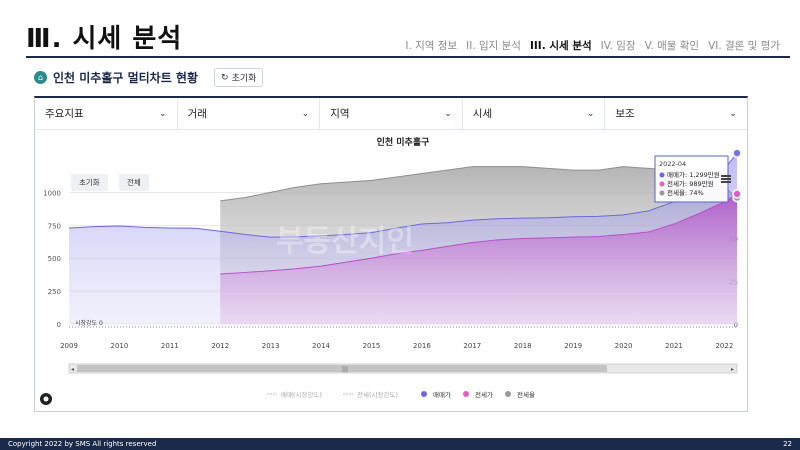 The image size is (800, 450). I want to click on x-tick-2021: 2021, so click(674, 346).